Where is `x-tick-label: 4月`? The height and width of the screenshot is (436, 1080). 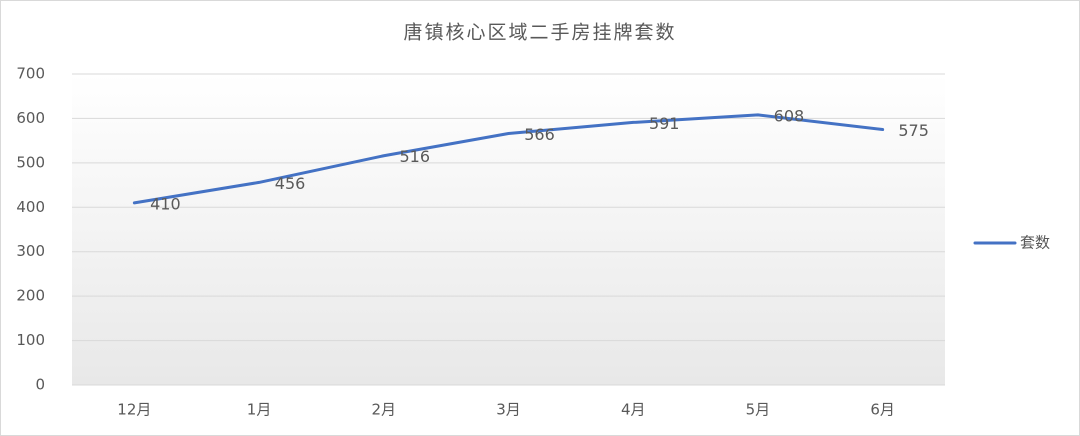
x-tick-label: 4月 is located at coordinates (633, 410).